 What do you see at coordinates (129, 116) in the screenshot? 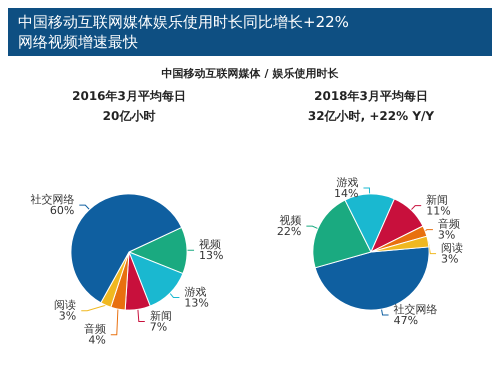
I see `chart-subtitle: 20亿小时` at bounding box center [129, 116].